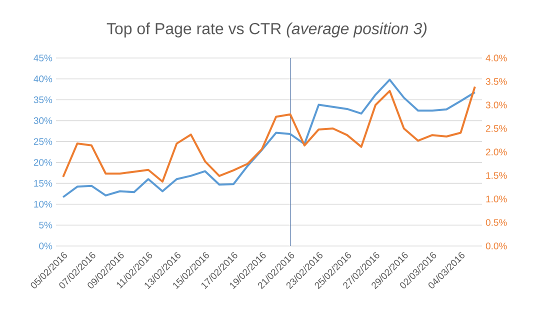 This screenshot has width=535, height=322. Describe the element at coordinates (496, 58) in the screenshot. I see `y2-tick-label: 4.0%` at that location.